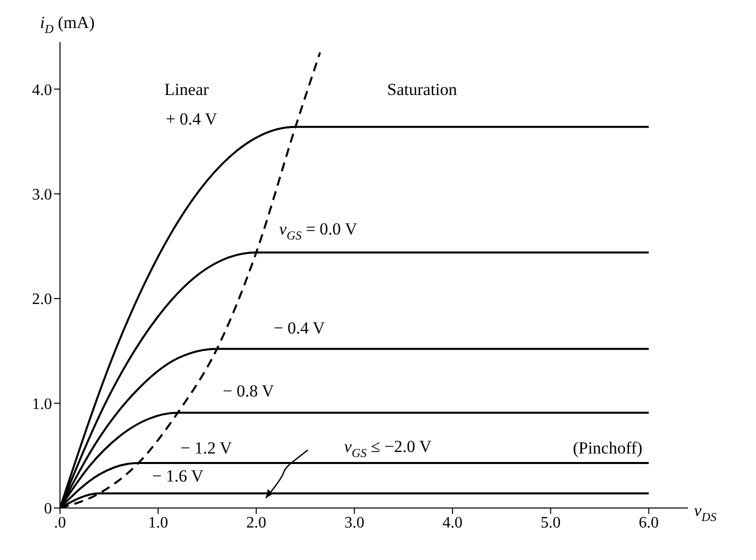 The width and height of the screenshot is (756, 560). I want to click on x-tick-label: 4.0, so click(452, 523).